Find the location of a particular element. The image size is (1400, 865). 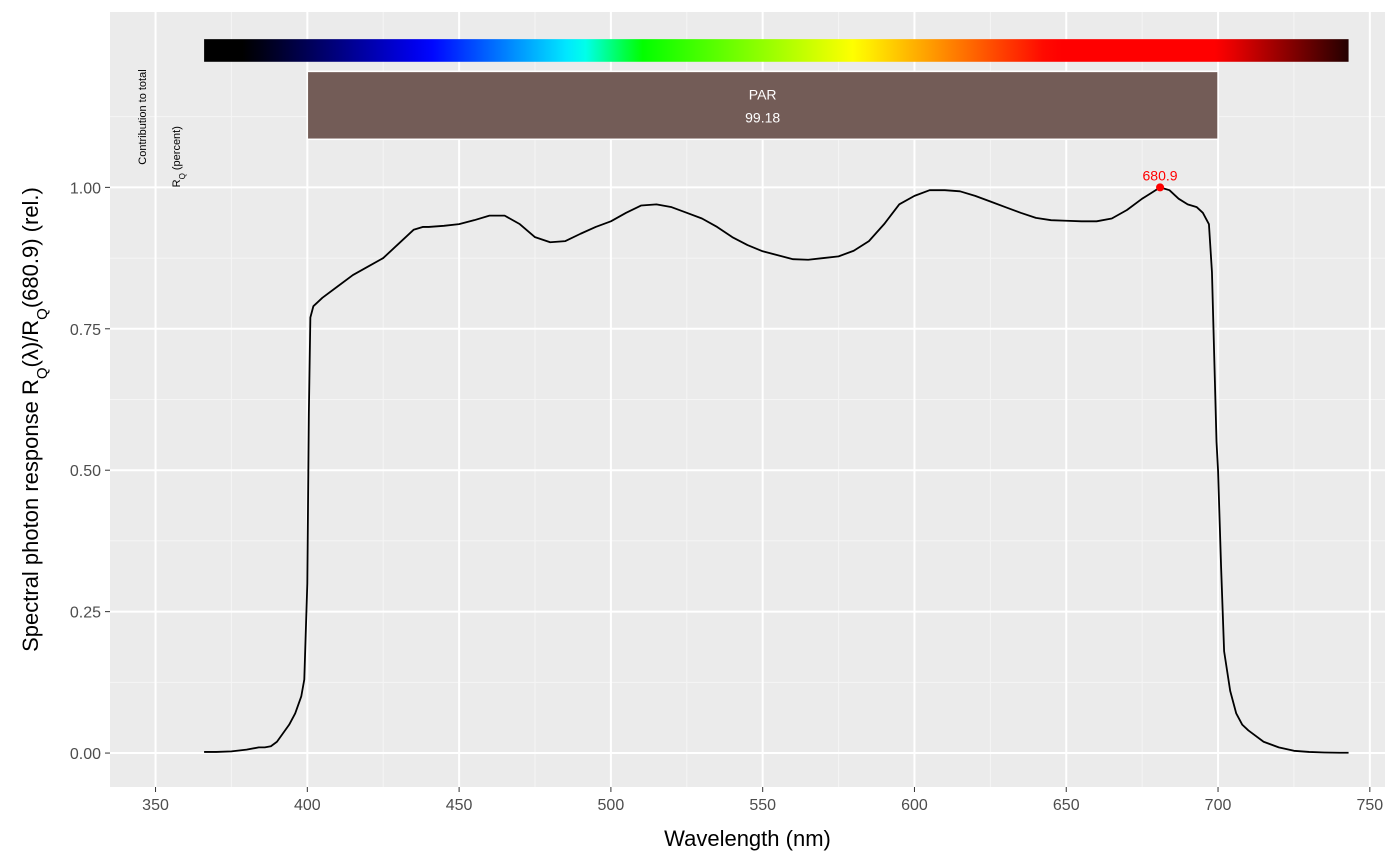

x-tick-label: 750 is located at coordinates (1369, 805).